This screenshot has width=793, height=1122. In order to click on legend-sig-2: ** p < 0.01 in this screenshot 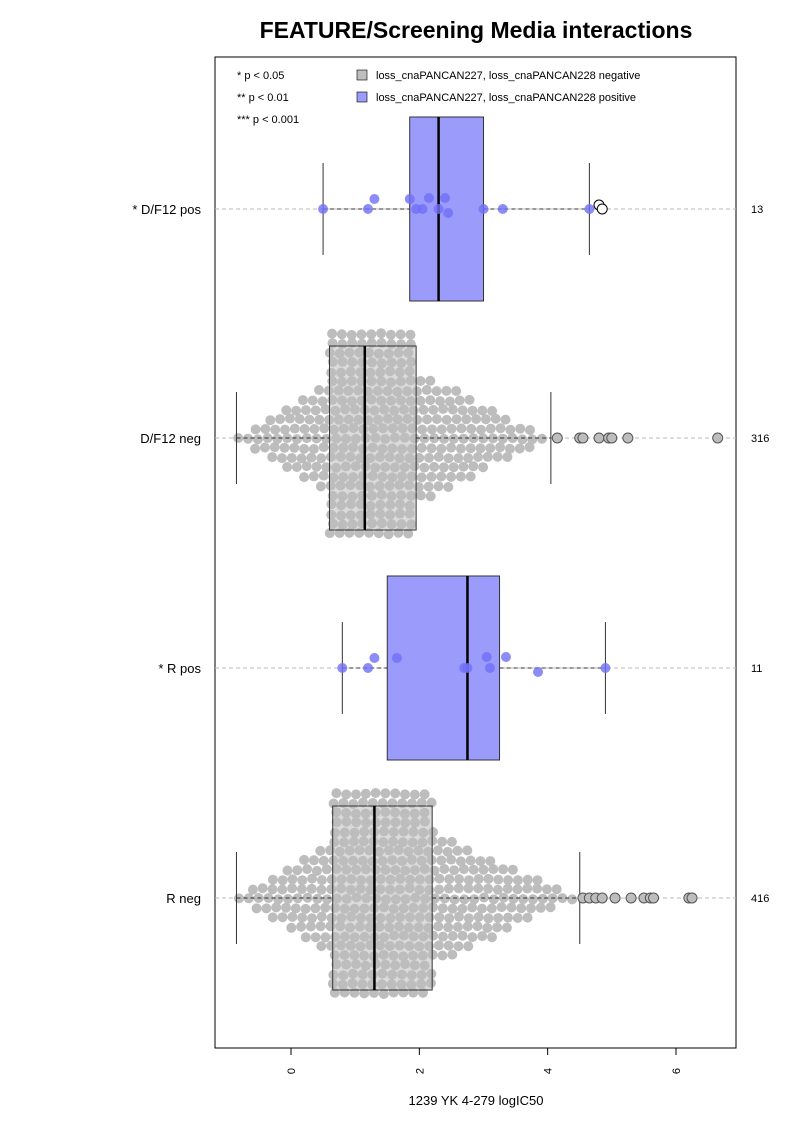, I will do `click(263, 98)`.